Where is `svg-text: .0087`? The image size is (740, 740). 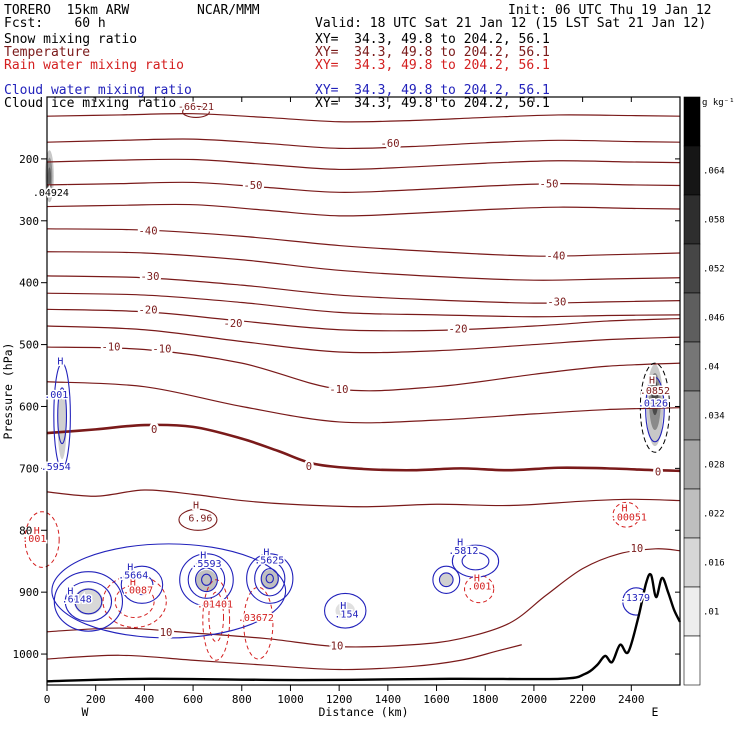
svg-text: .0087 is located at coordinates (138, 590).